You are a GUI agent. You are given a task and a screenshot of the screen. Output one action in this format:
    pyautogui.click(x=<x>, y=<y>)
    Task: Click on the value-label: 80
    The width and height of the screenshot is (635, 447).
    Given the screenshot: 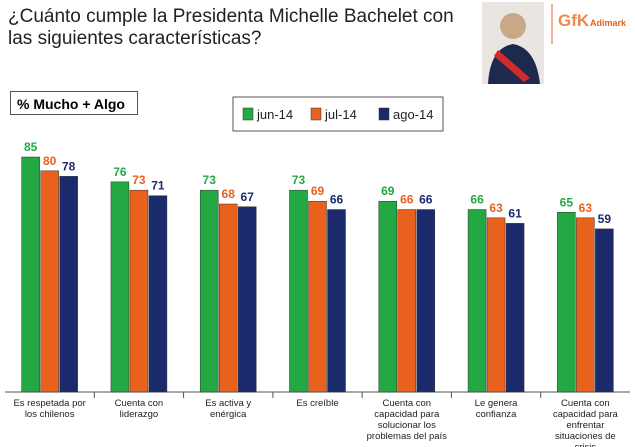 What is the action you would take?
    pyautogui.click(x=50, y=161)
    